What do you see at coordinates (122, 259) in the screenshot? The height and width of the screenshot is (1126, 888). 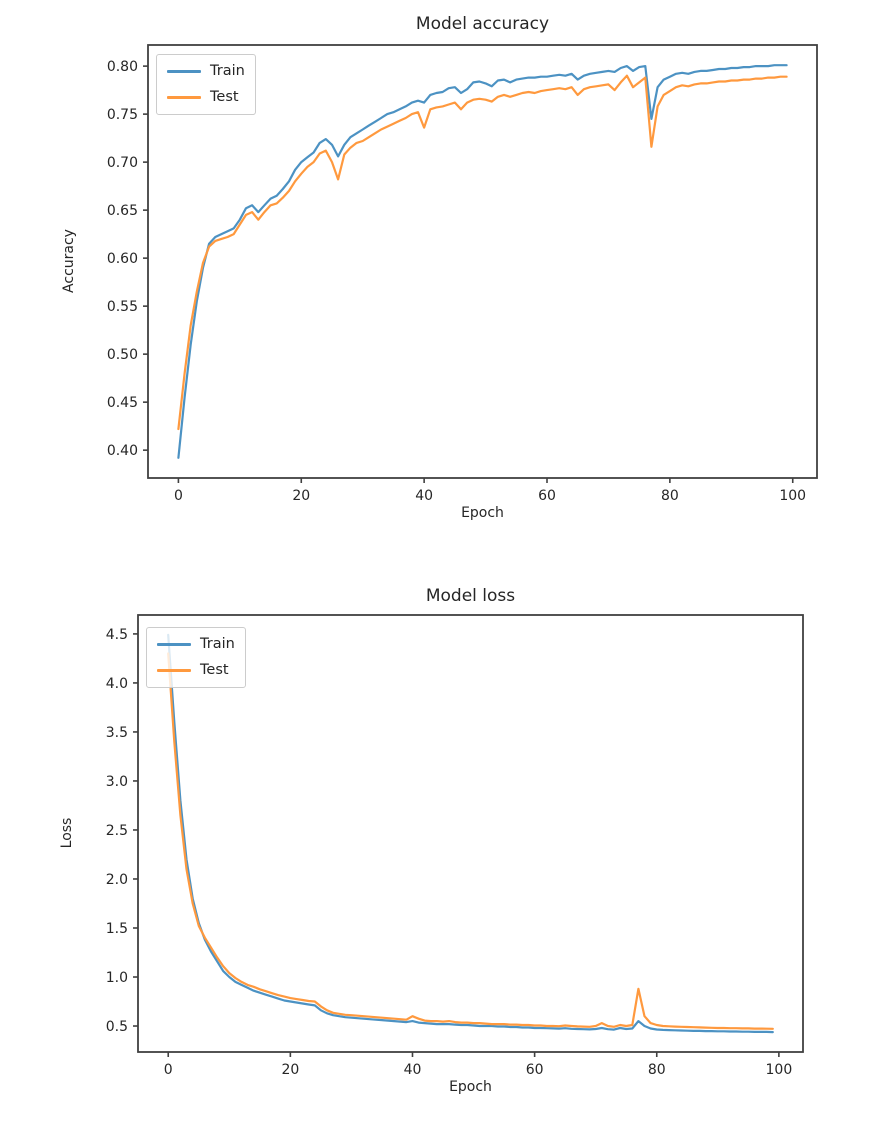 I see `y-tick-label: 0.60` at bounding box center [122, 259].